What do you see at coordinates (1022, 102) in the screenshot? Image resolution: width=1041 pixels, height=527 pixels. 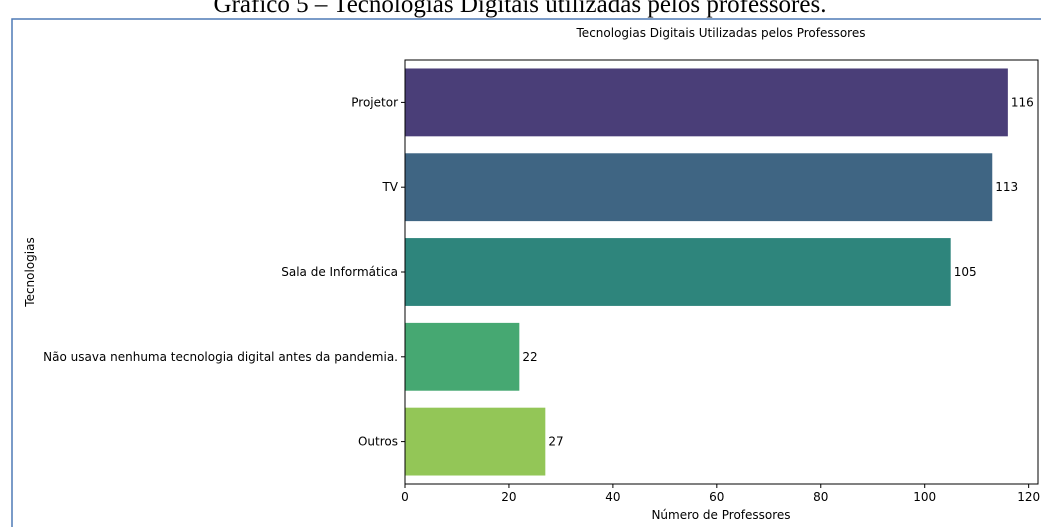 I see `value-label: 116` at bounding box center [1022, 102].